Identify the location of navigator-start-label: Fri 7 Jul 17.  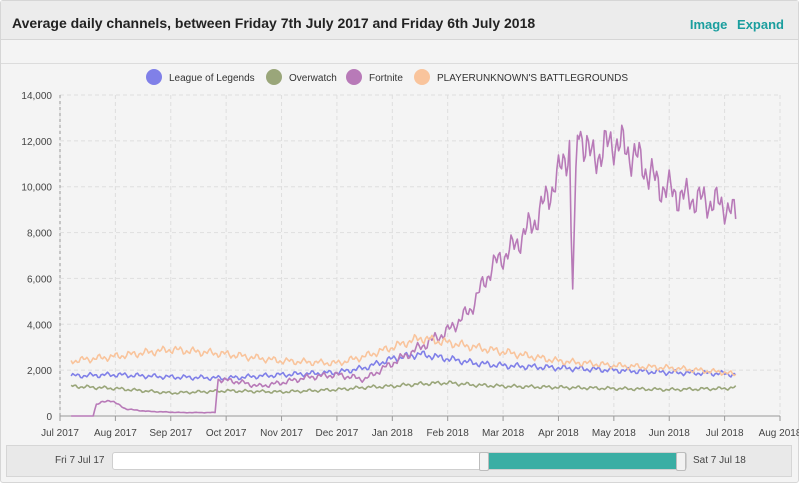
(80, 460).